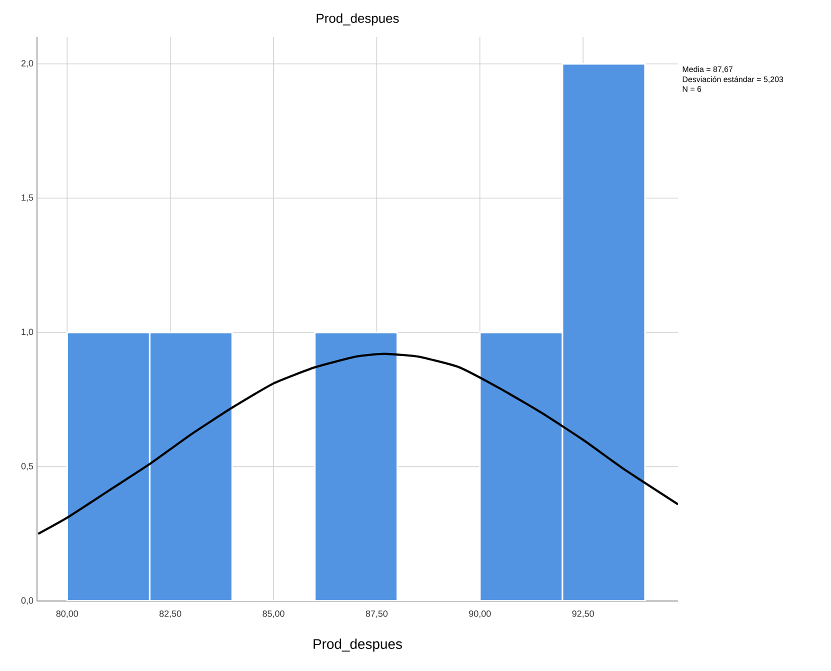 This screenshot has width=831, height=671. Describe the element at coordinates (377, 614) in the screenshot. I see `x-tick-label: 87,50` at that location.